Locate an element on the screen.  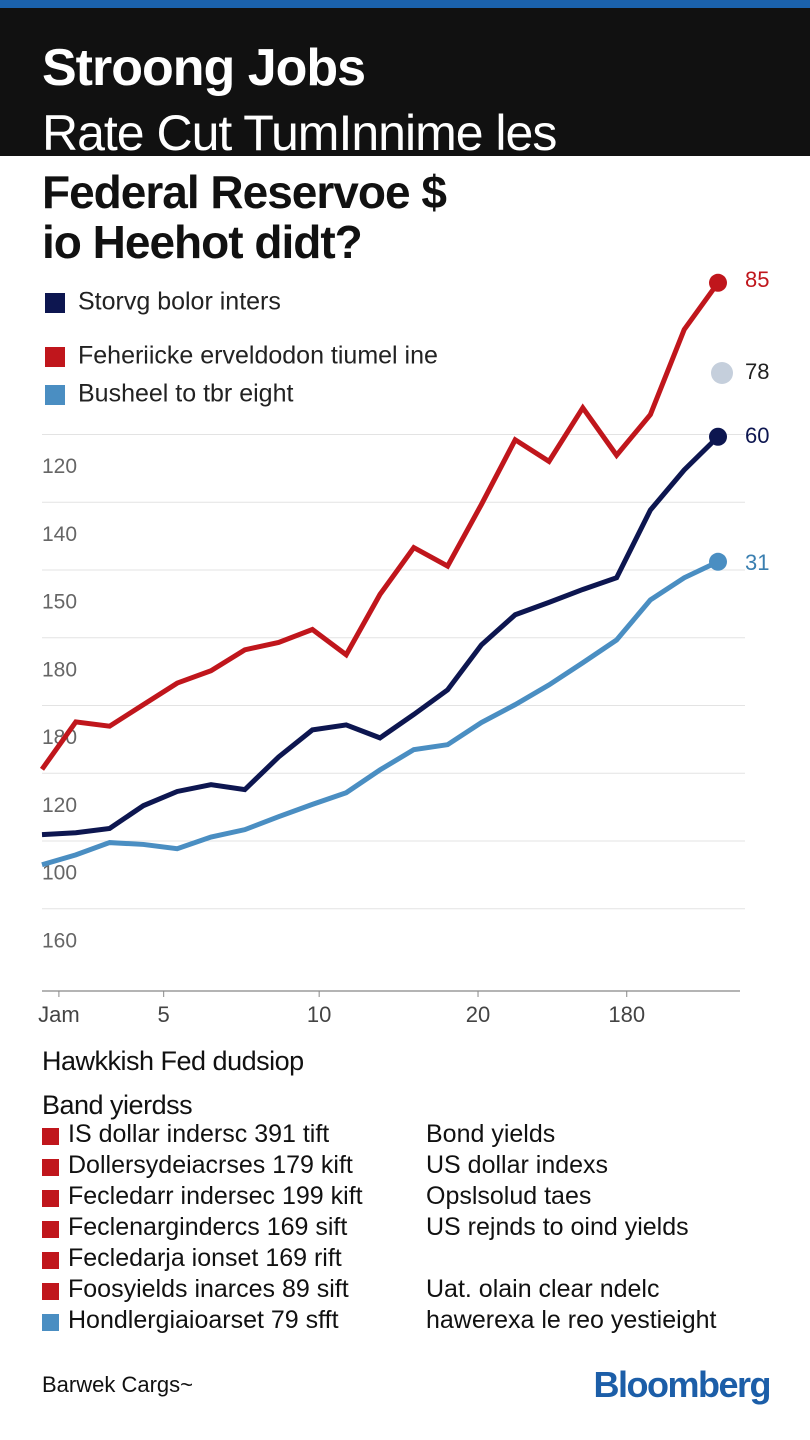
legend-label: Busheel to tbr eight is located at coordinates (185, 394).